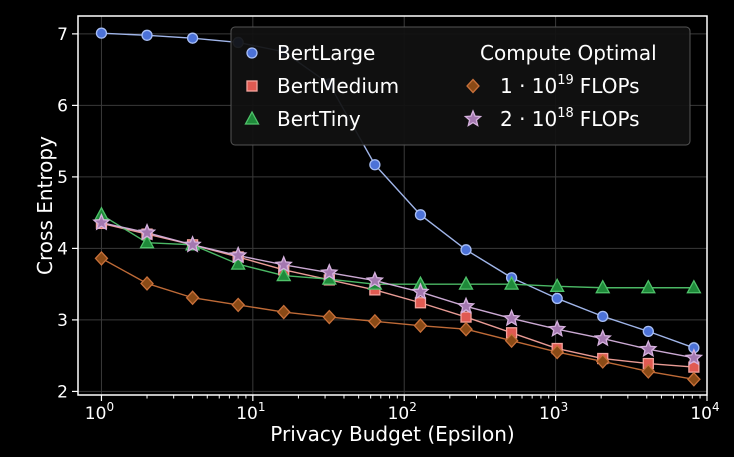 This screenshot has height=457, width=734. What do you see at coordinates (62, 321) in the screenshot?
I see `y-tick-label: 3` at bounding box center [62, 321].